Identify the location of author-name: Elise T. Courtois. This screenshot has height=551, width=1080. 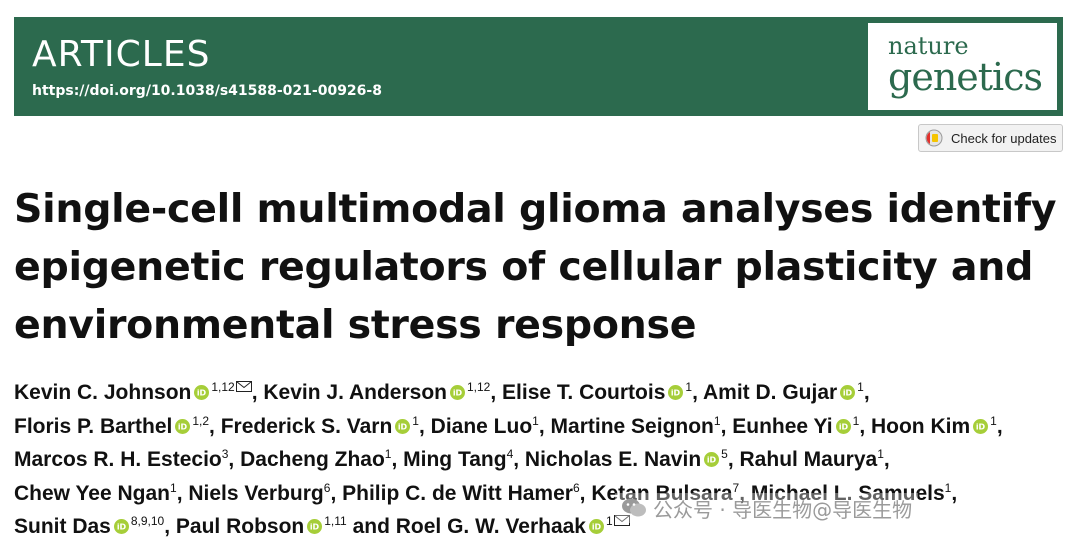
(584, 392).